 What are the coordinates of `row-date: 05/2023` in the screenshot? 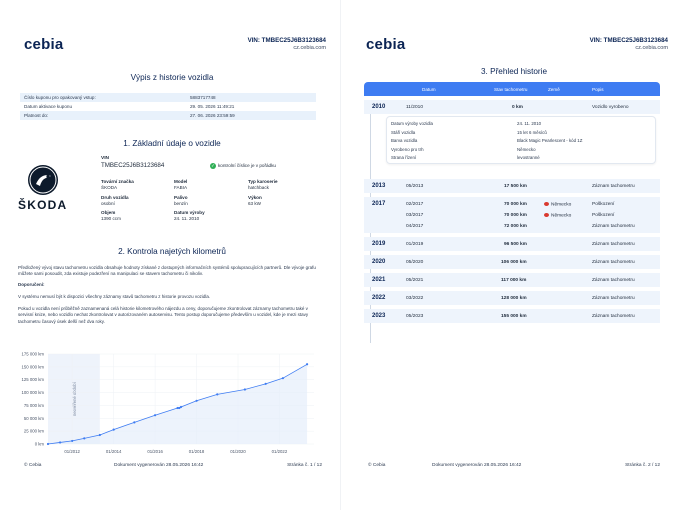 It's located at (415, 316).